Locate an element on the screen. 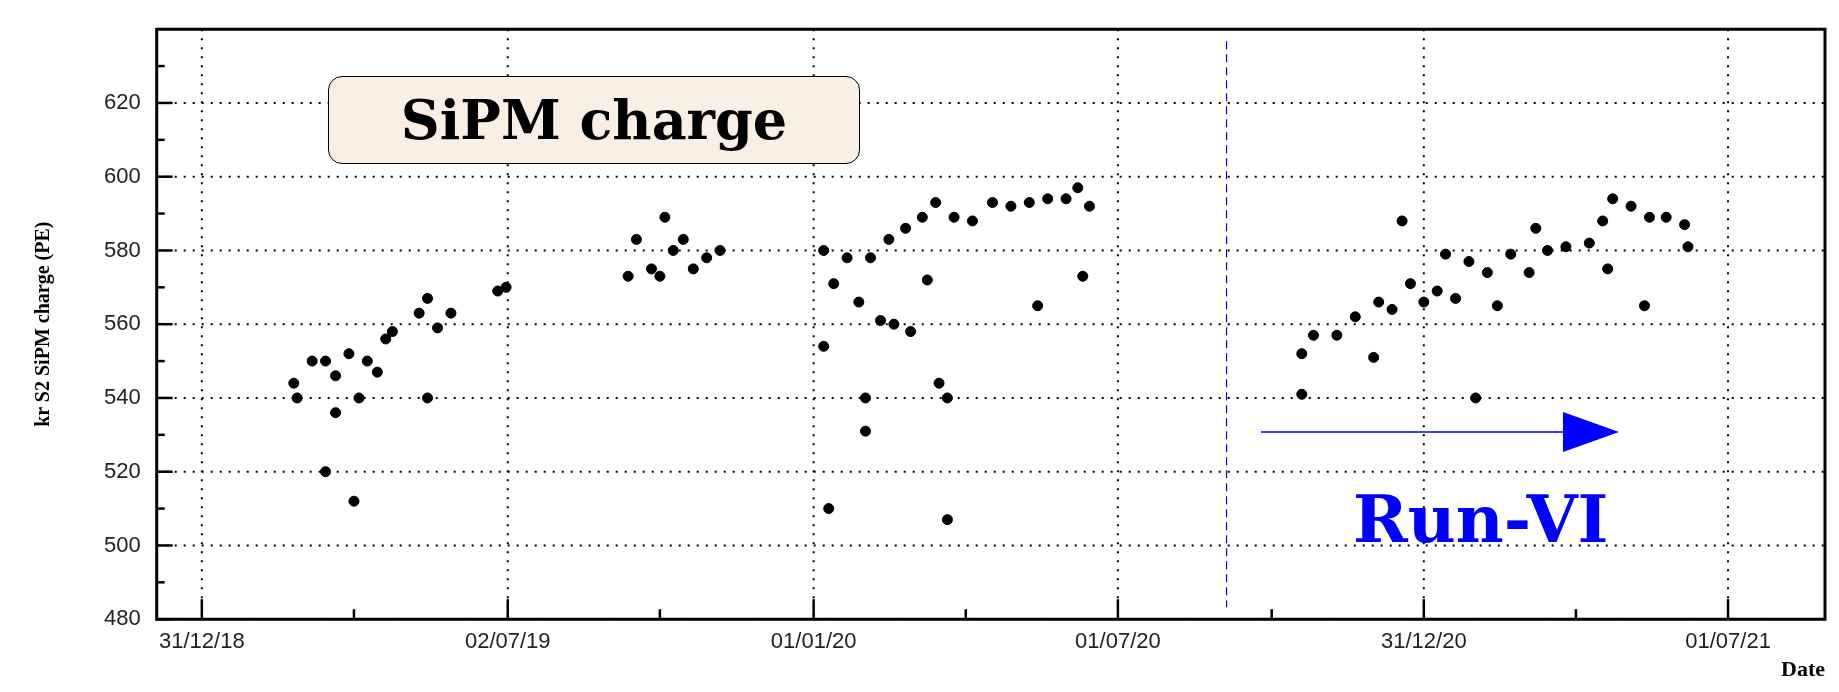 The image size is (1839, 692). x-tick-label: 01/07/21 is located at coordinates (1728, 641).